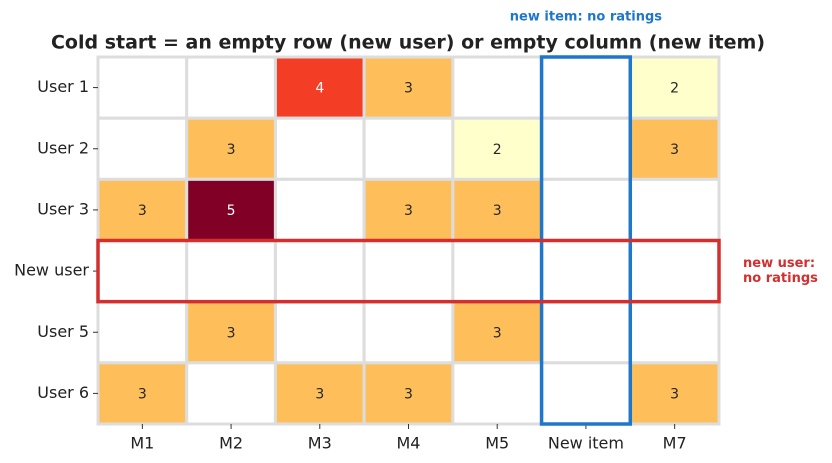  Describe the element at coordinates (63, 86) in the screenshot. I see `y-tick-label: User 1` at that location.